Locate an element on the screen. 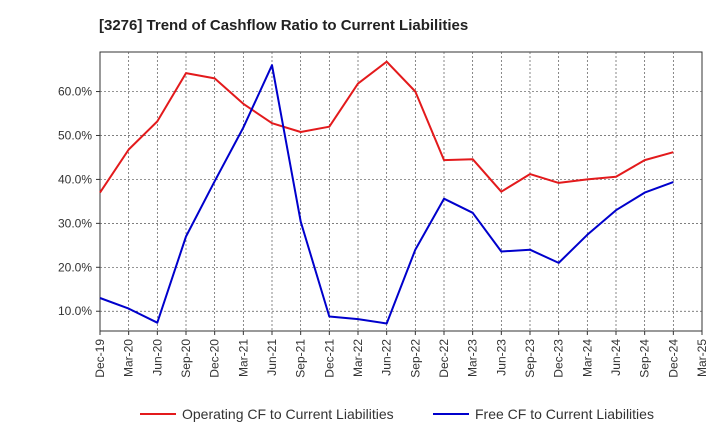  y-tick-label: 10.0% is located at coordinates (75, 311).